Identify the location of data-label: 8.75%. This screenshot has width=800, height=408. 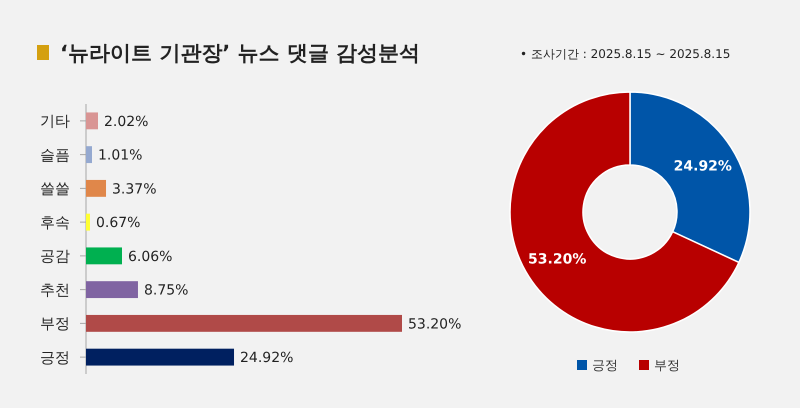
(166, 290).